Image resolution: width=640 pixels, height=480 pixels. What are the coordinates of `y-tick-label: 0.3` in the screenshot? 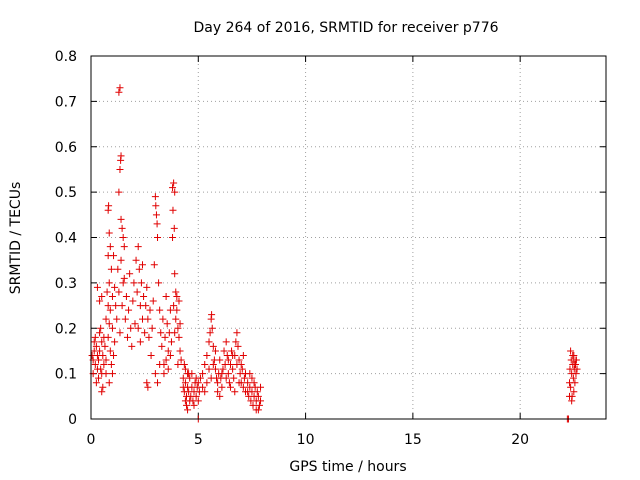 It's located at (66, 284).